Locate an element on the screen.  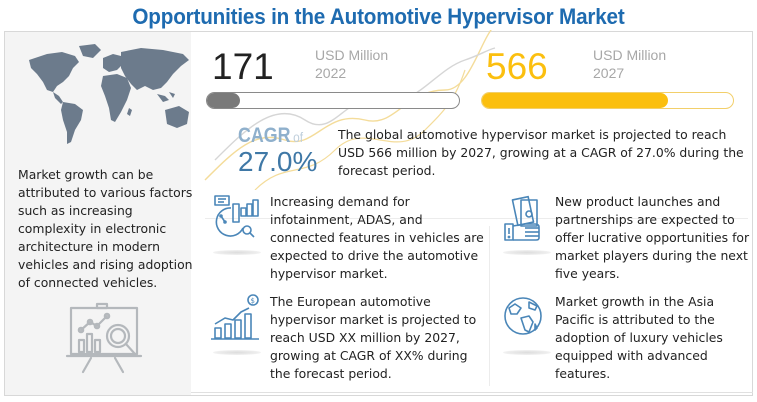
presentation-analytics-icon is located at coordinates (104, 338).